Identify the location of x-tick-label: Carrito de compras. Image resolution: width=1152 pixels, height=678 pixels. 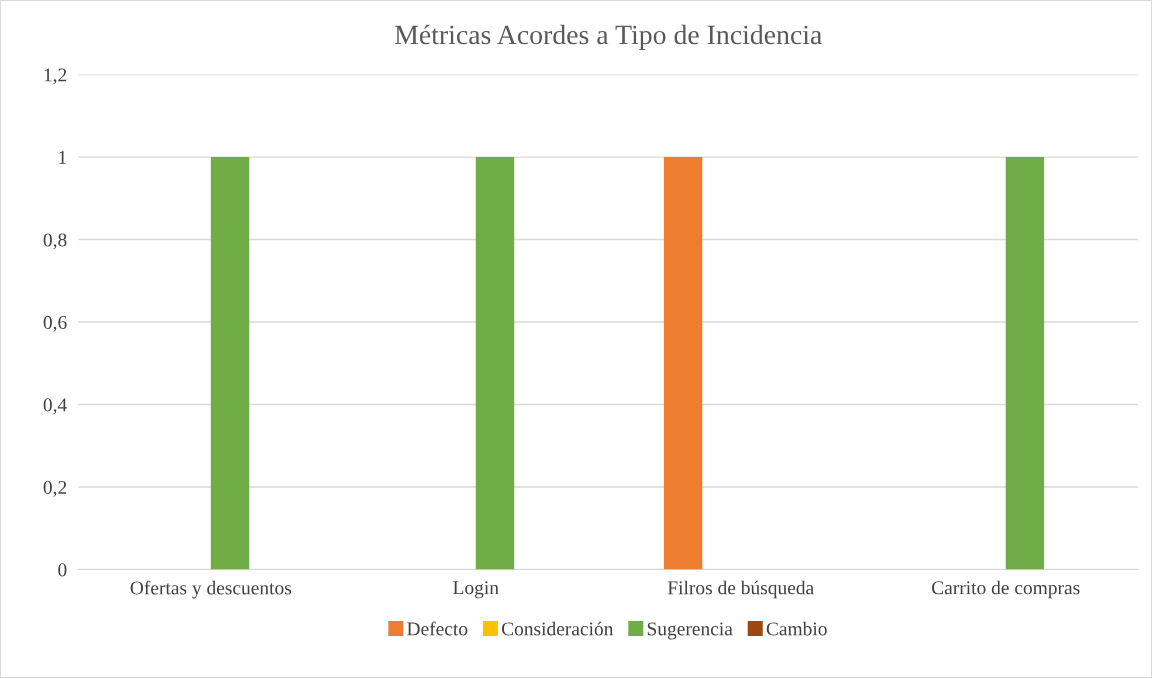
(1005, 589).